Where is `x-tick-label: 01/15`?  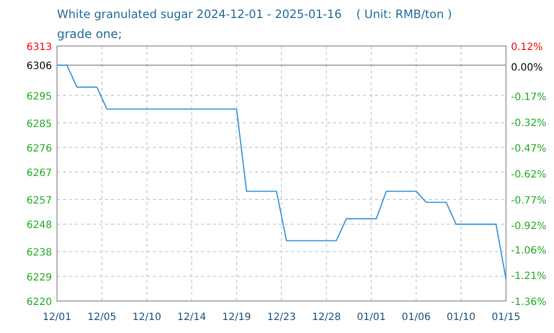 x-tick-label: 01/15 is located at coordinates (506, 317).